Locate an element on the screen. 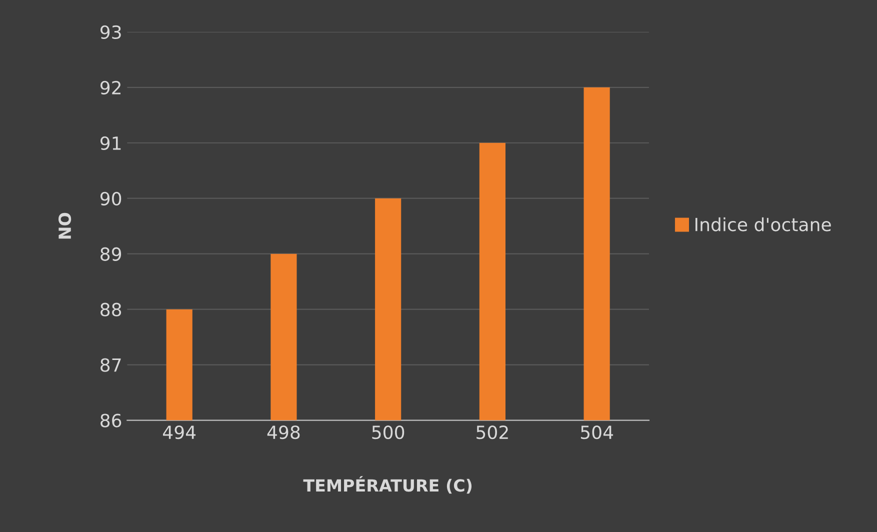 This screenshot has height=532, width=877. y-tick-label: 90 is located at coordinates (111, 199).